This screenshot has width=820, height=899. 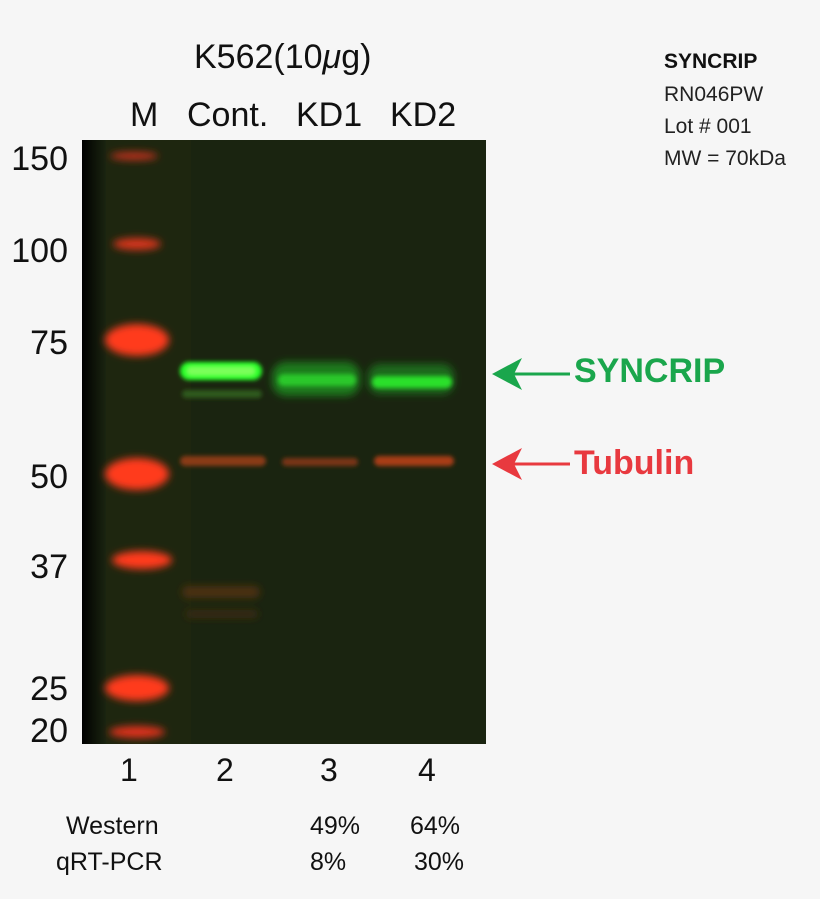 I want to click on title-suffix: g), so click(x=356, y=57).